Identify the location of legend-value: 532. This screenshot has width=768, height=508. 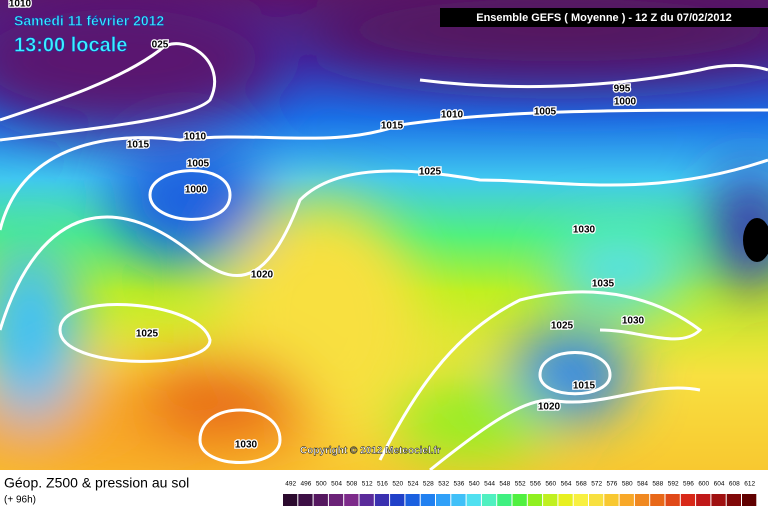
(443, 484).